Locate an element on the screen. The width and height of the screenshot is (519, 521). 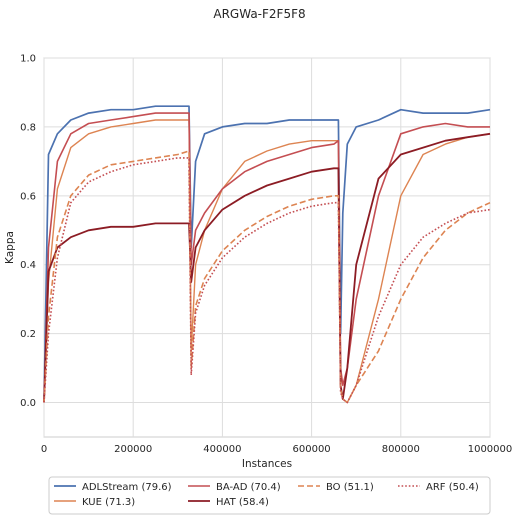
y-tick-label: 0.2 is located at coordinates (28, 334).